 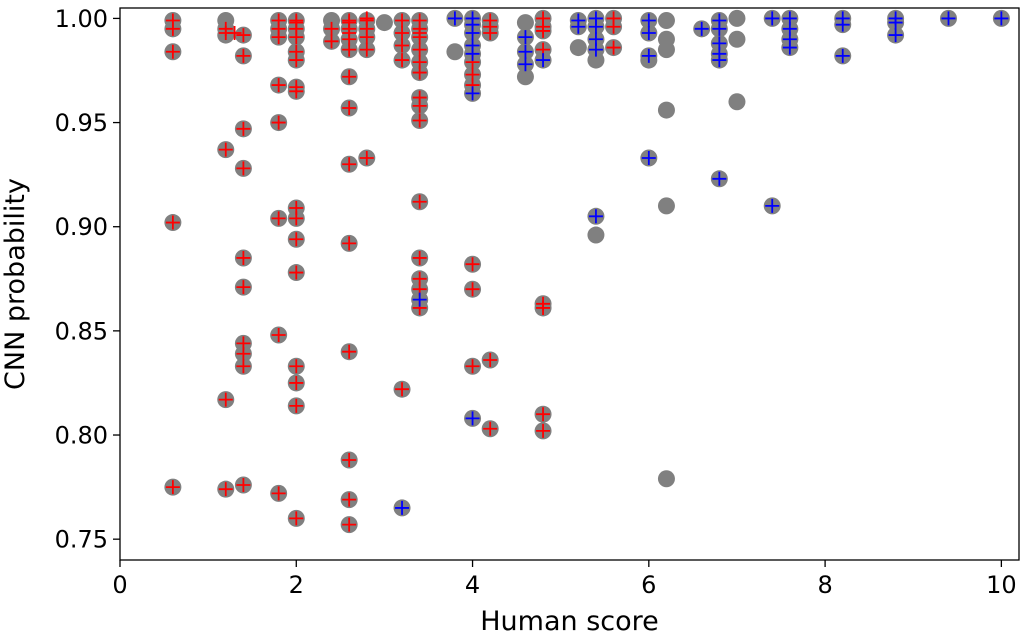 What do you see at coordinates (81, 436) in the screenshot?
I see `y-tick-label: 0.80` at bounding box center [81, 436].